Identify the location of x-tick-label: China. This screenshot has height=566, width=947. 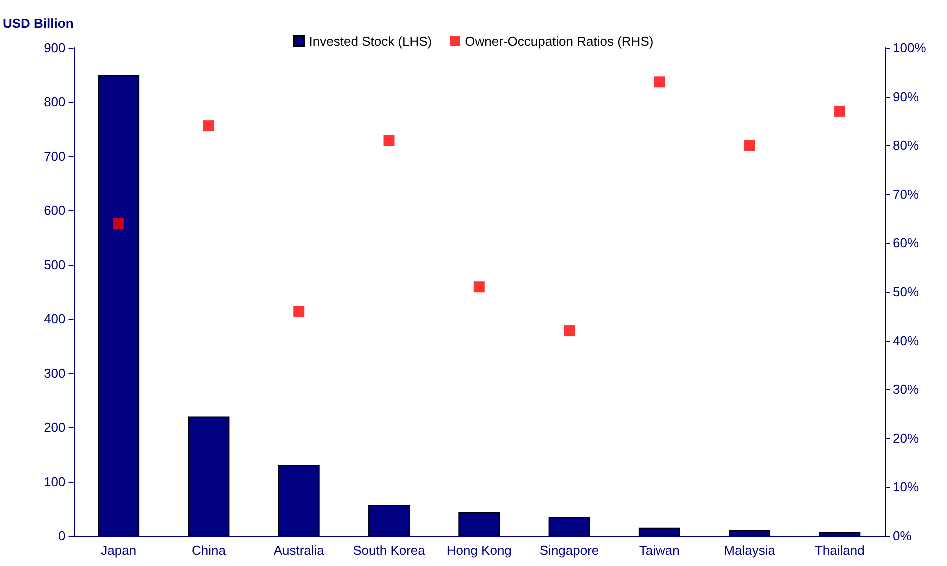
(209, 550).